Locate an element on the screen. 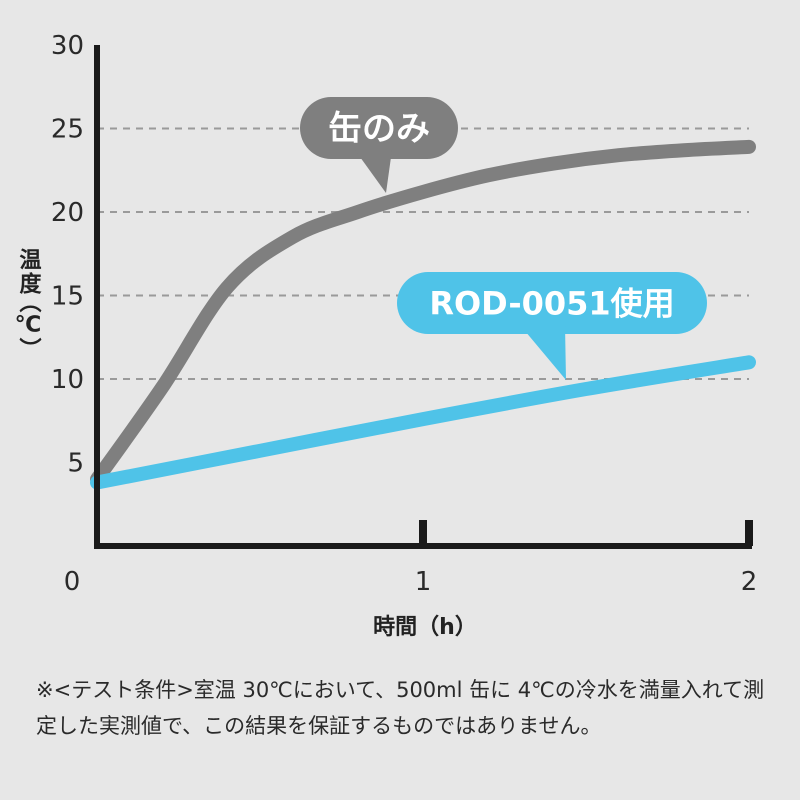 The image size is (800, 800). callout-can-only-label: 缶のみ is located at coordinates (379, 129).